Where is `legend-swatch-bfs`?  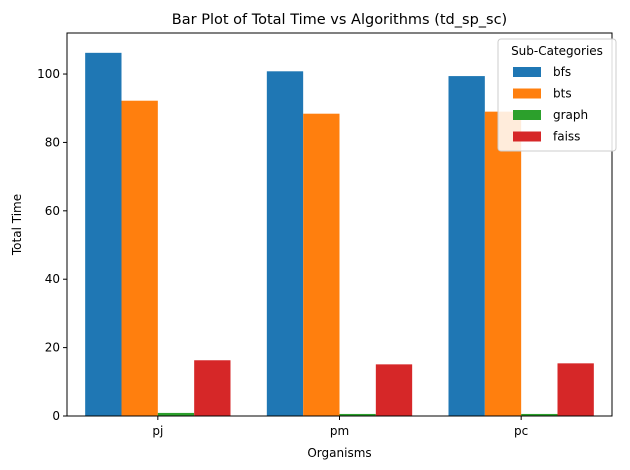 legend-swatch-bfs is located at coordinates (527, 72).